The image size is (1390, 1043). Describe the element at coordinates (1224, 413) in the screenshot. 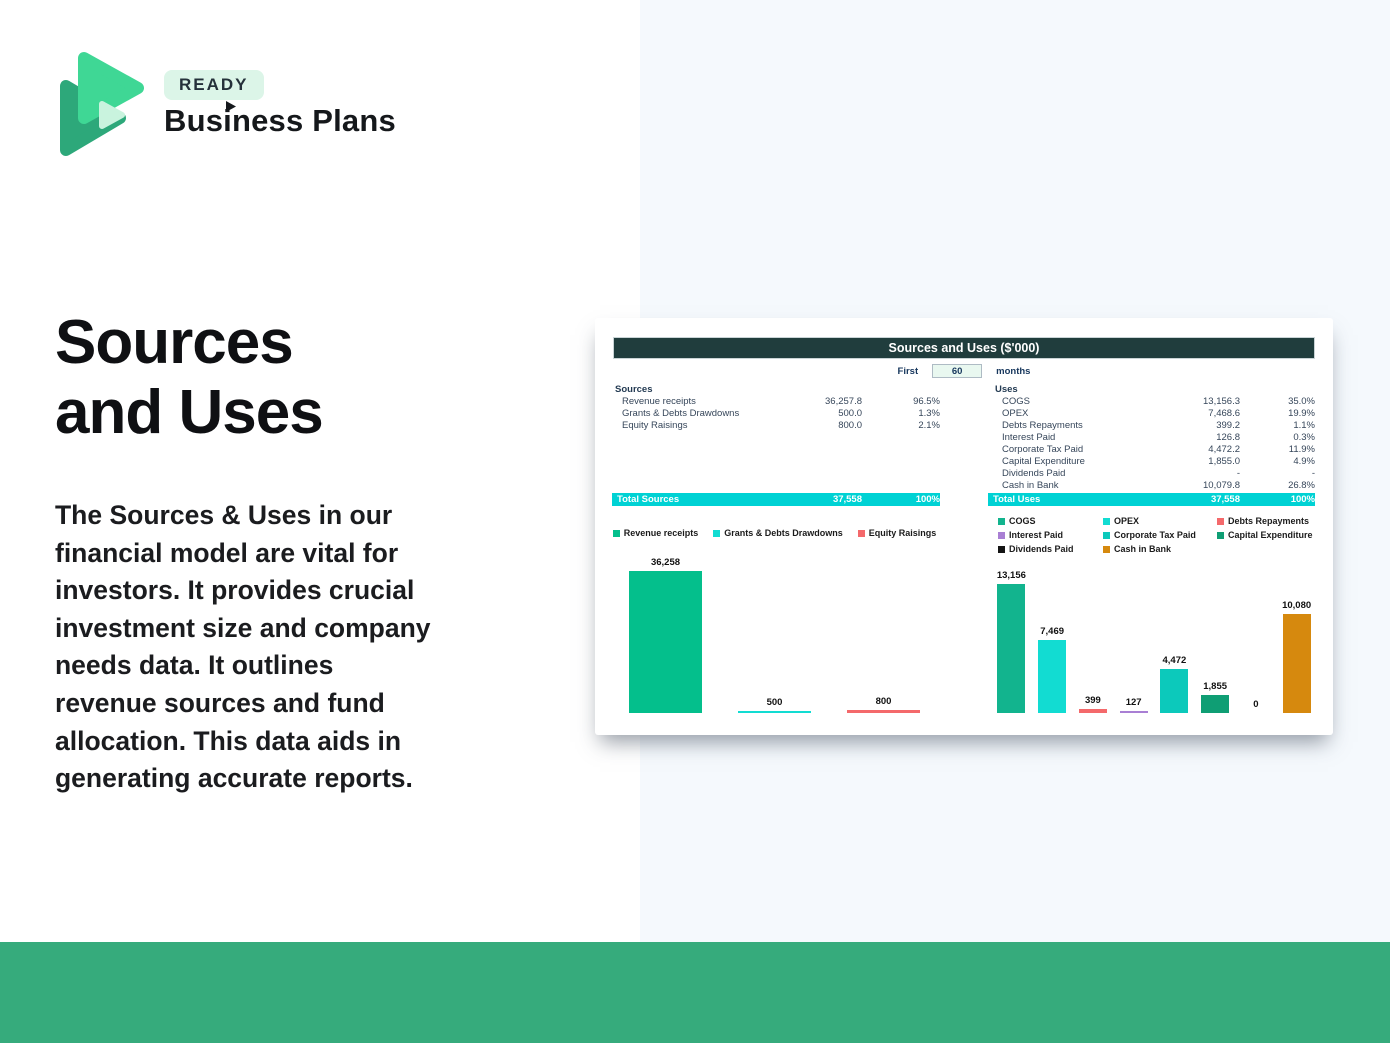

I see `table-cell: 7,468.6` at that location.